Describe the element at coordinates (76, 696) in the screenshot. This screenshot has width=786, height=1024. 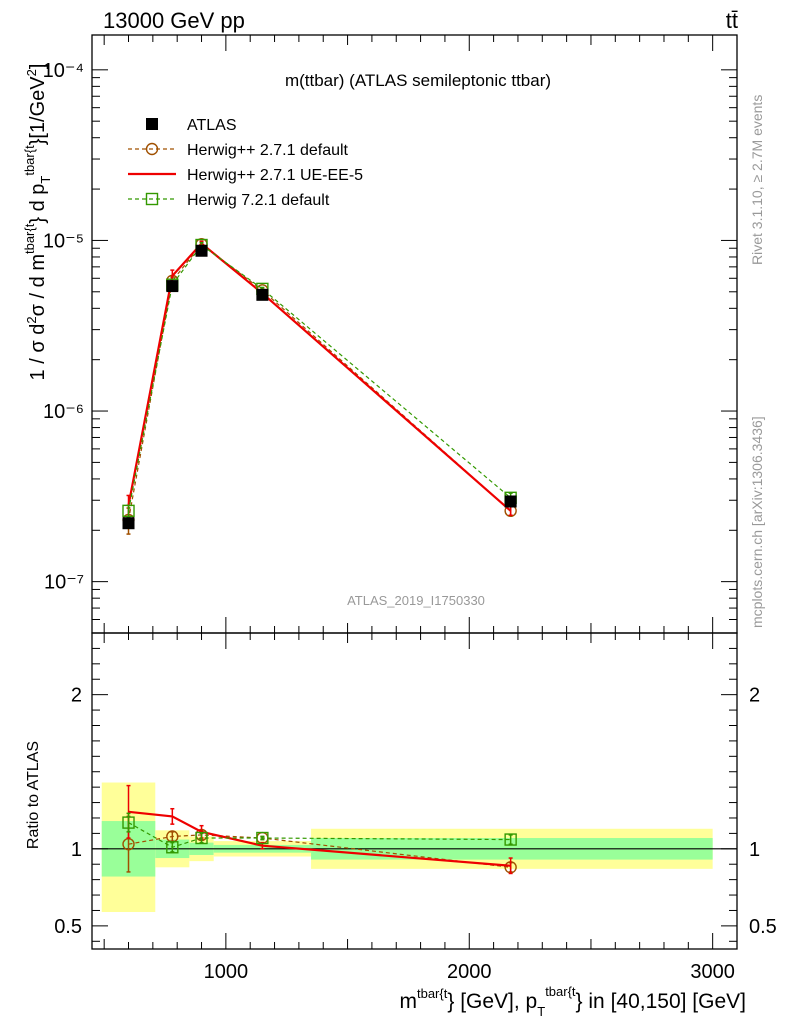
I see `ratio-y-tick-label-left: 2` at that location.